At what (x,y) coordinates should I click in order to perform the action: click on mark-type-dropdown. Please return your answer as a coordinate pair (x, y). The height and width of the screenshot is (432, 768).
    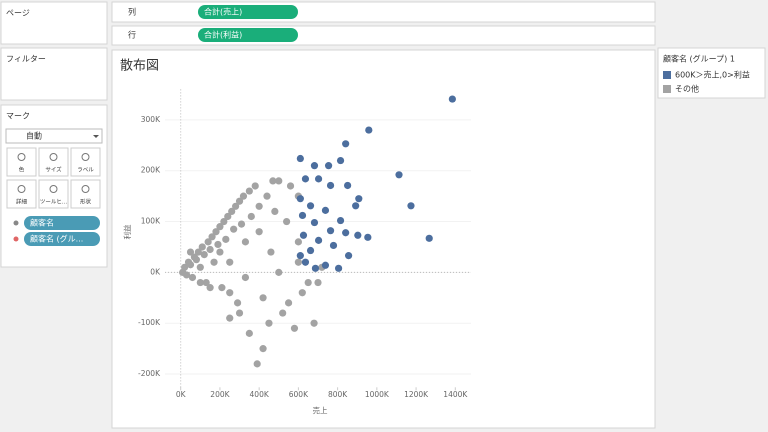
    Looking at the image, I should click on (54, 136).